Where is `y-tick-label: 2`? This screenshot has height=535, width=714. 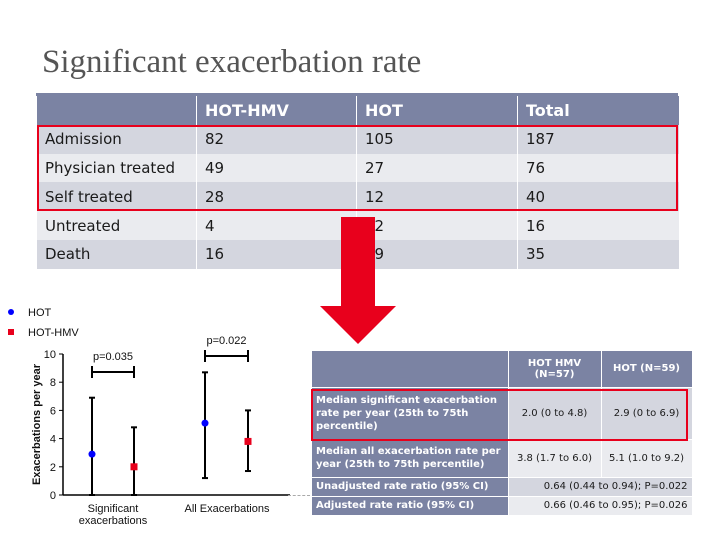
y-tick-label: 2 is located at coordinates (53, 468).